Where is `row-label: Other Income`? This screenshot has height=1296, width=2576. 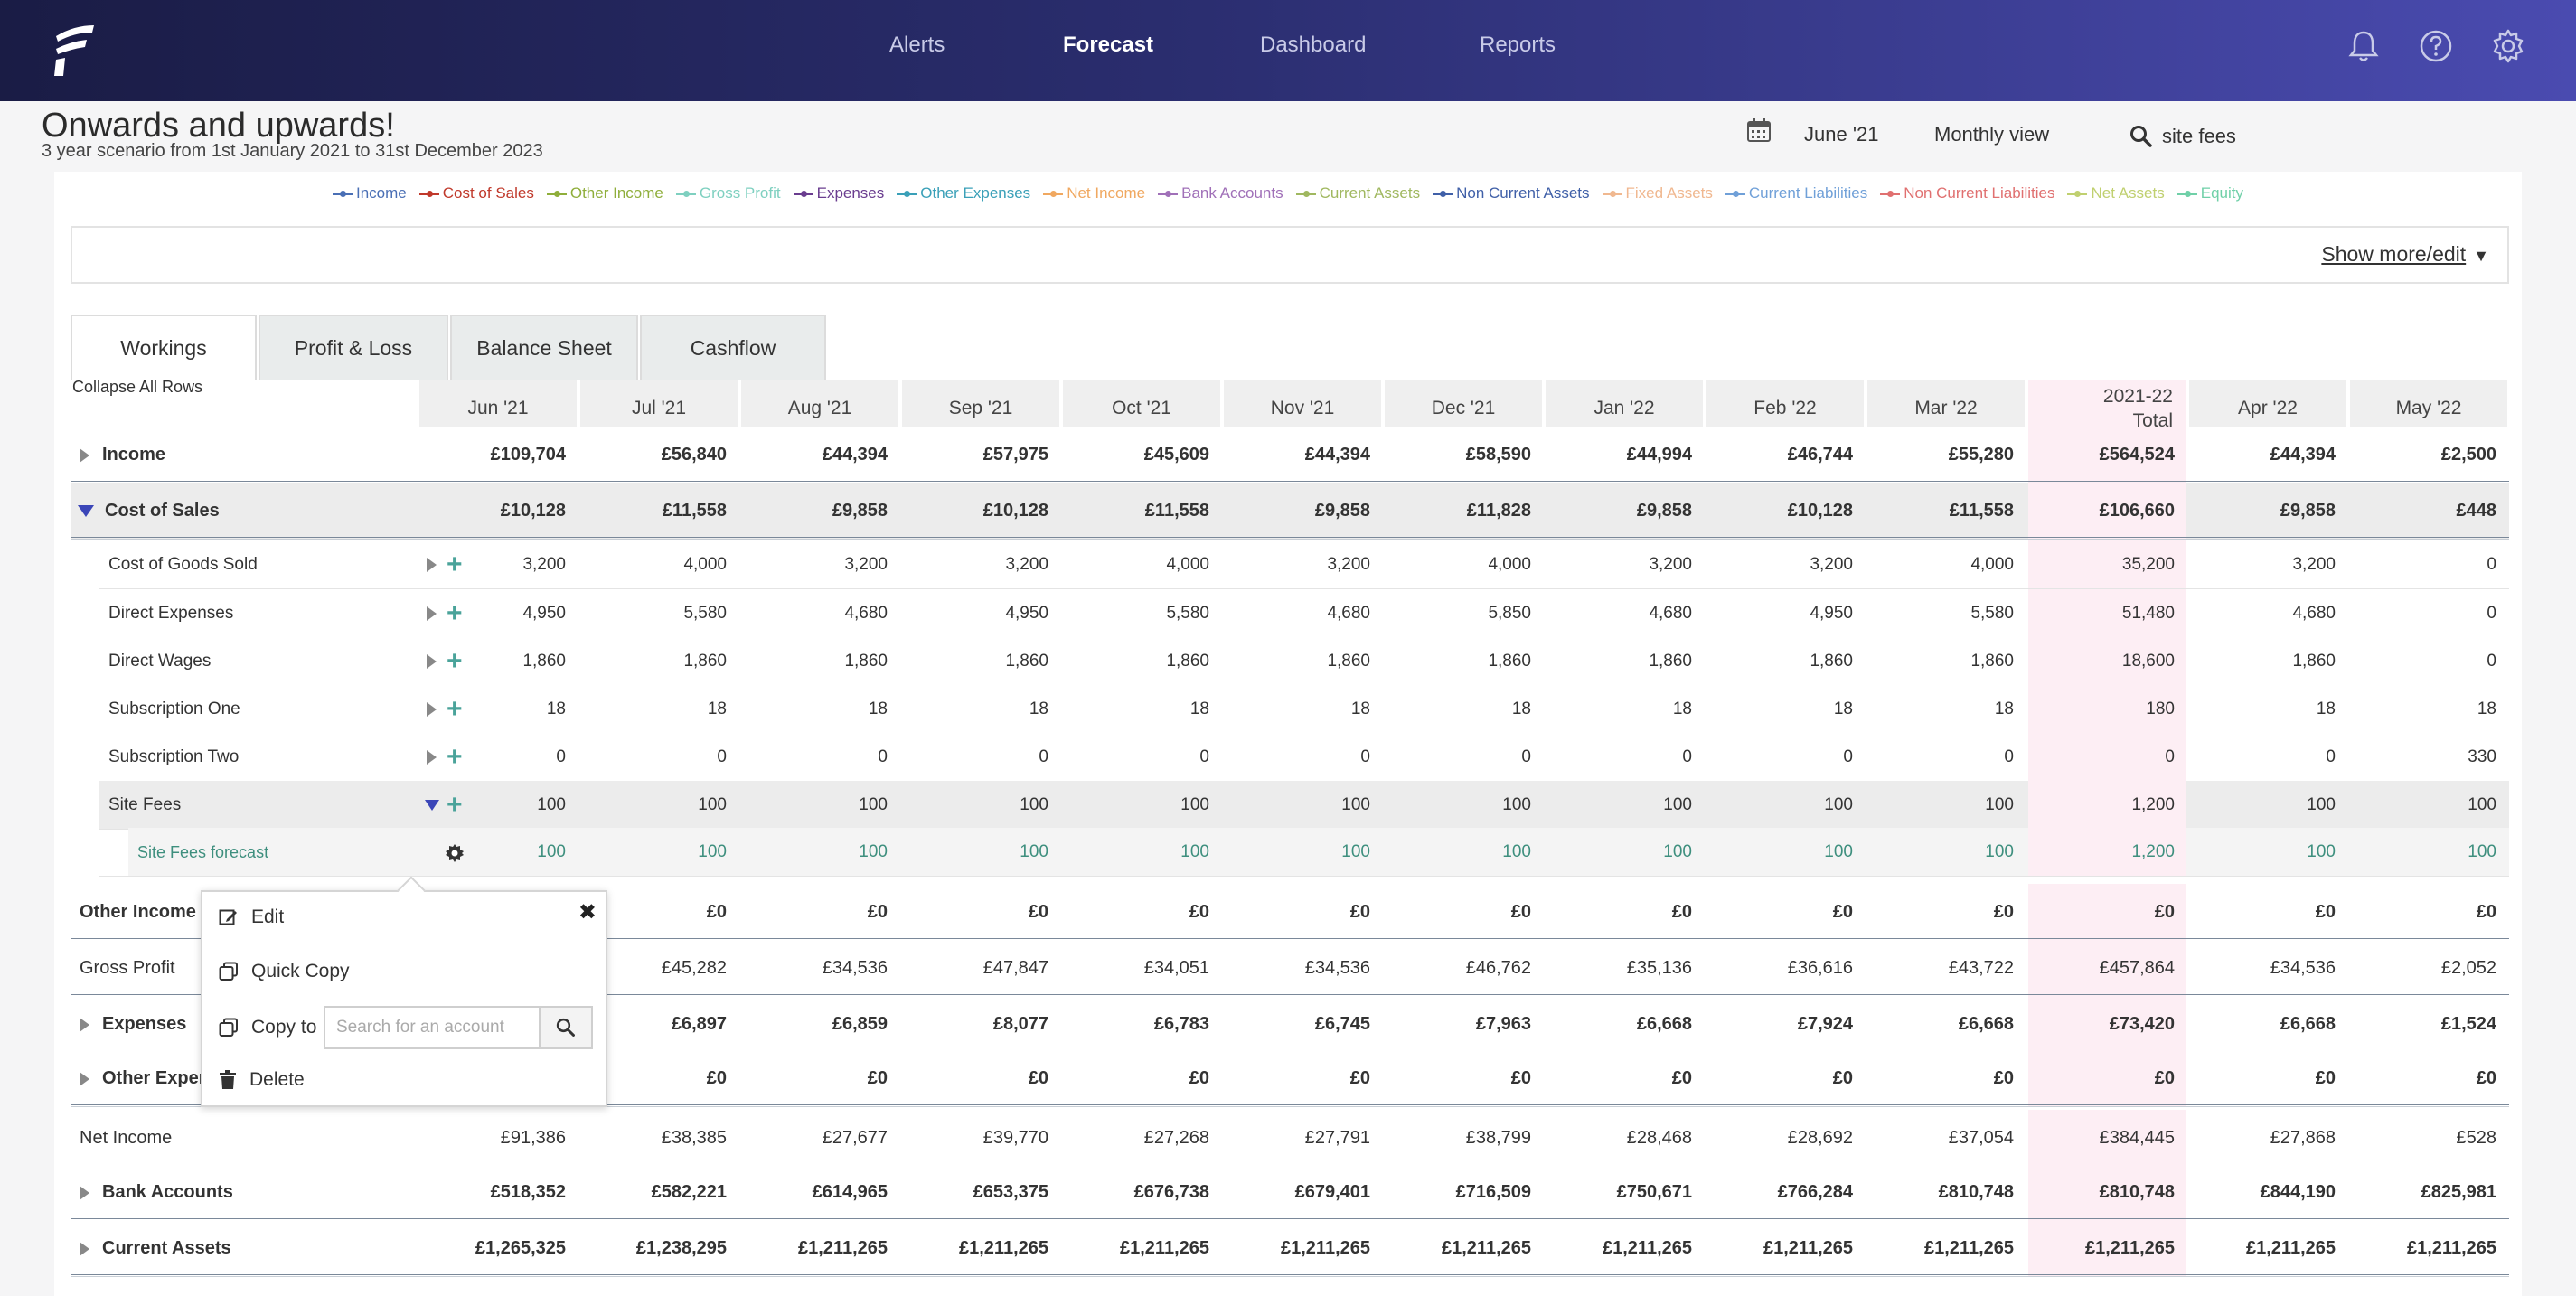
row-label: Other Income is located at coordinates (138, 912).